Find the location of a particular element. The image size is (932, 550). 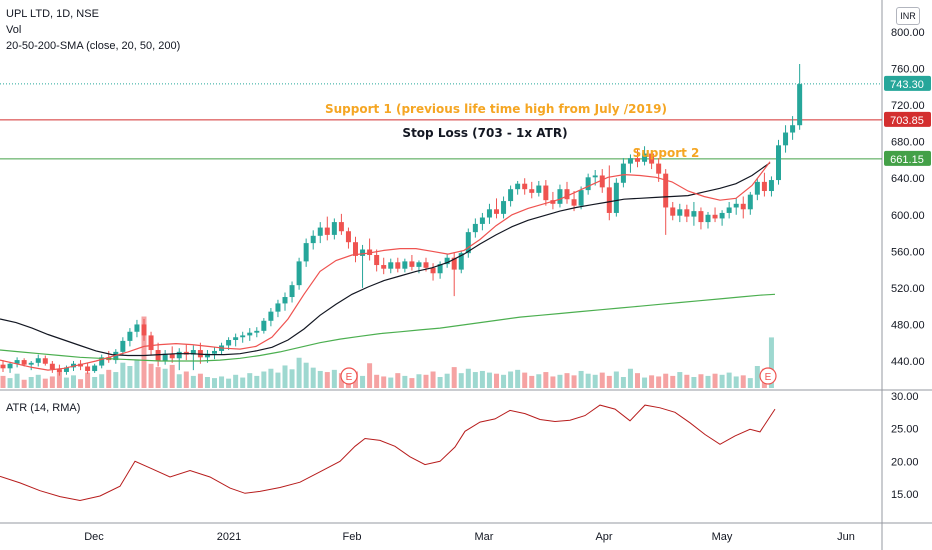

symbol-title: UPL LTD, 1D, NSE is located at coordinates (52, 14).